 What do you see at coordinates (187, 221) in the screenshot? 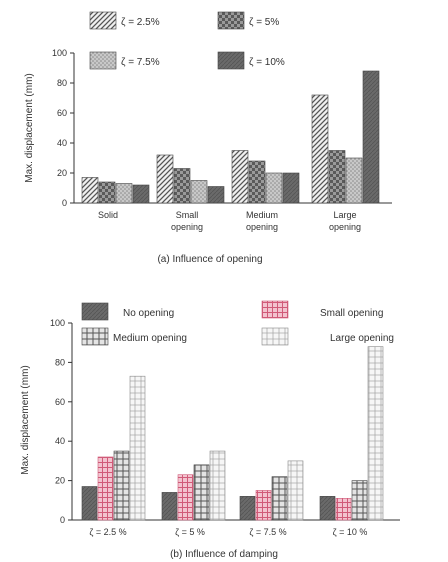
I see `x-tick-label: Small opening` at bounding box center [187, 221].